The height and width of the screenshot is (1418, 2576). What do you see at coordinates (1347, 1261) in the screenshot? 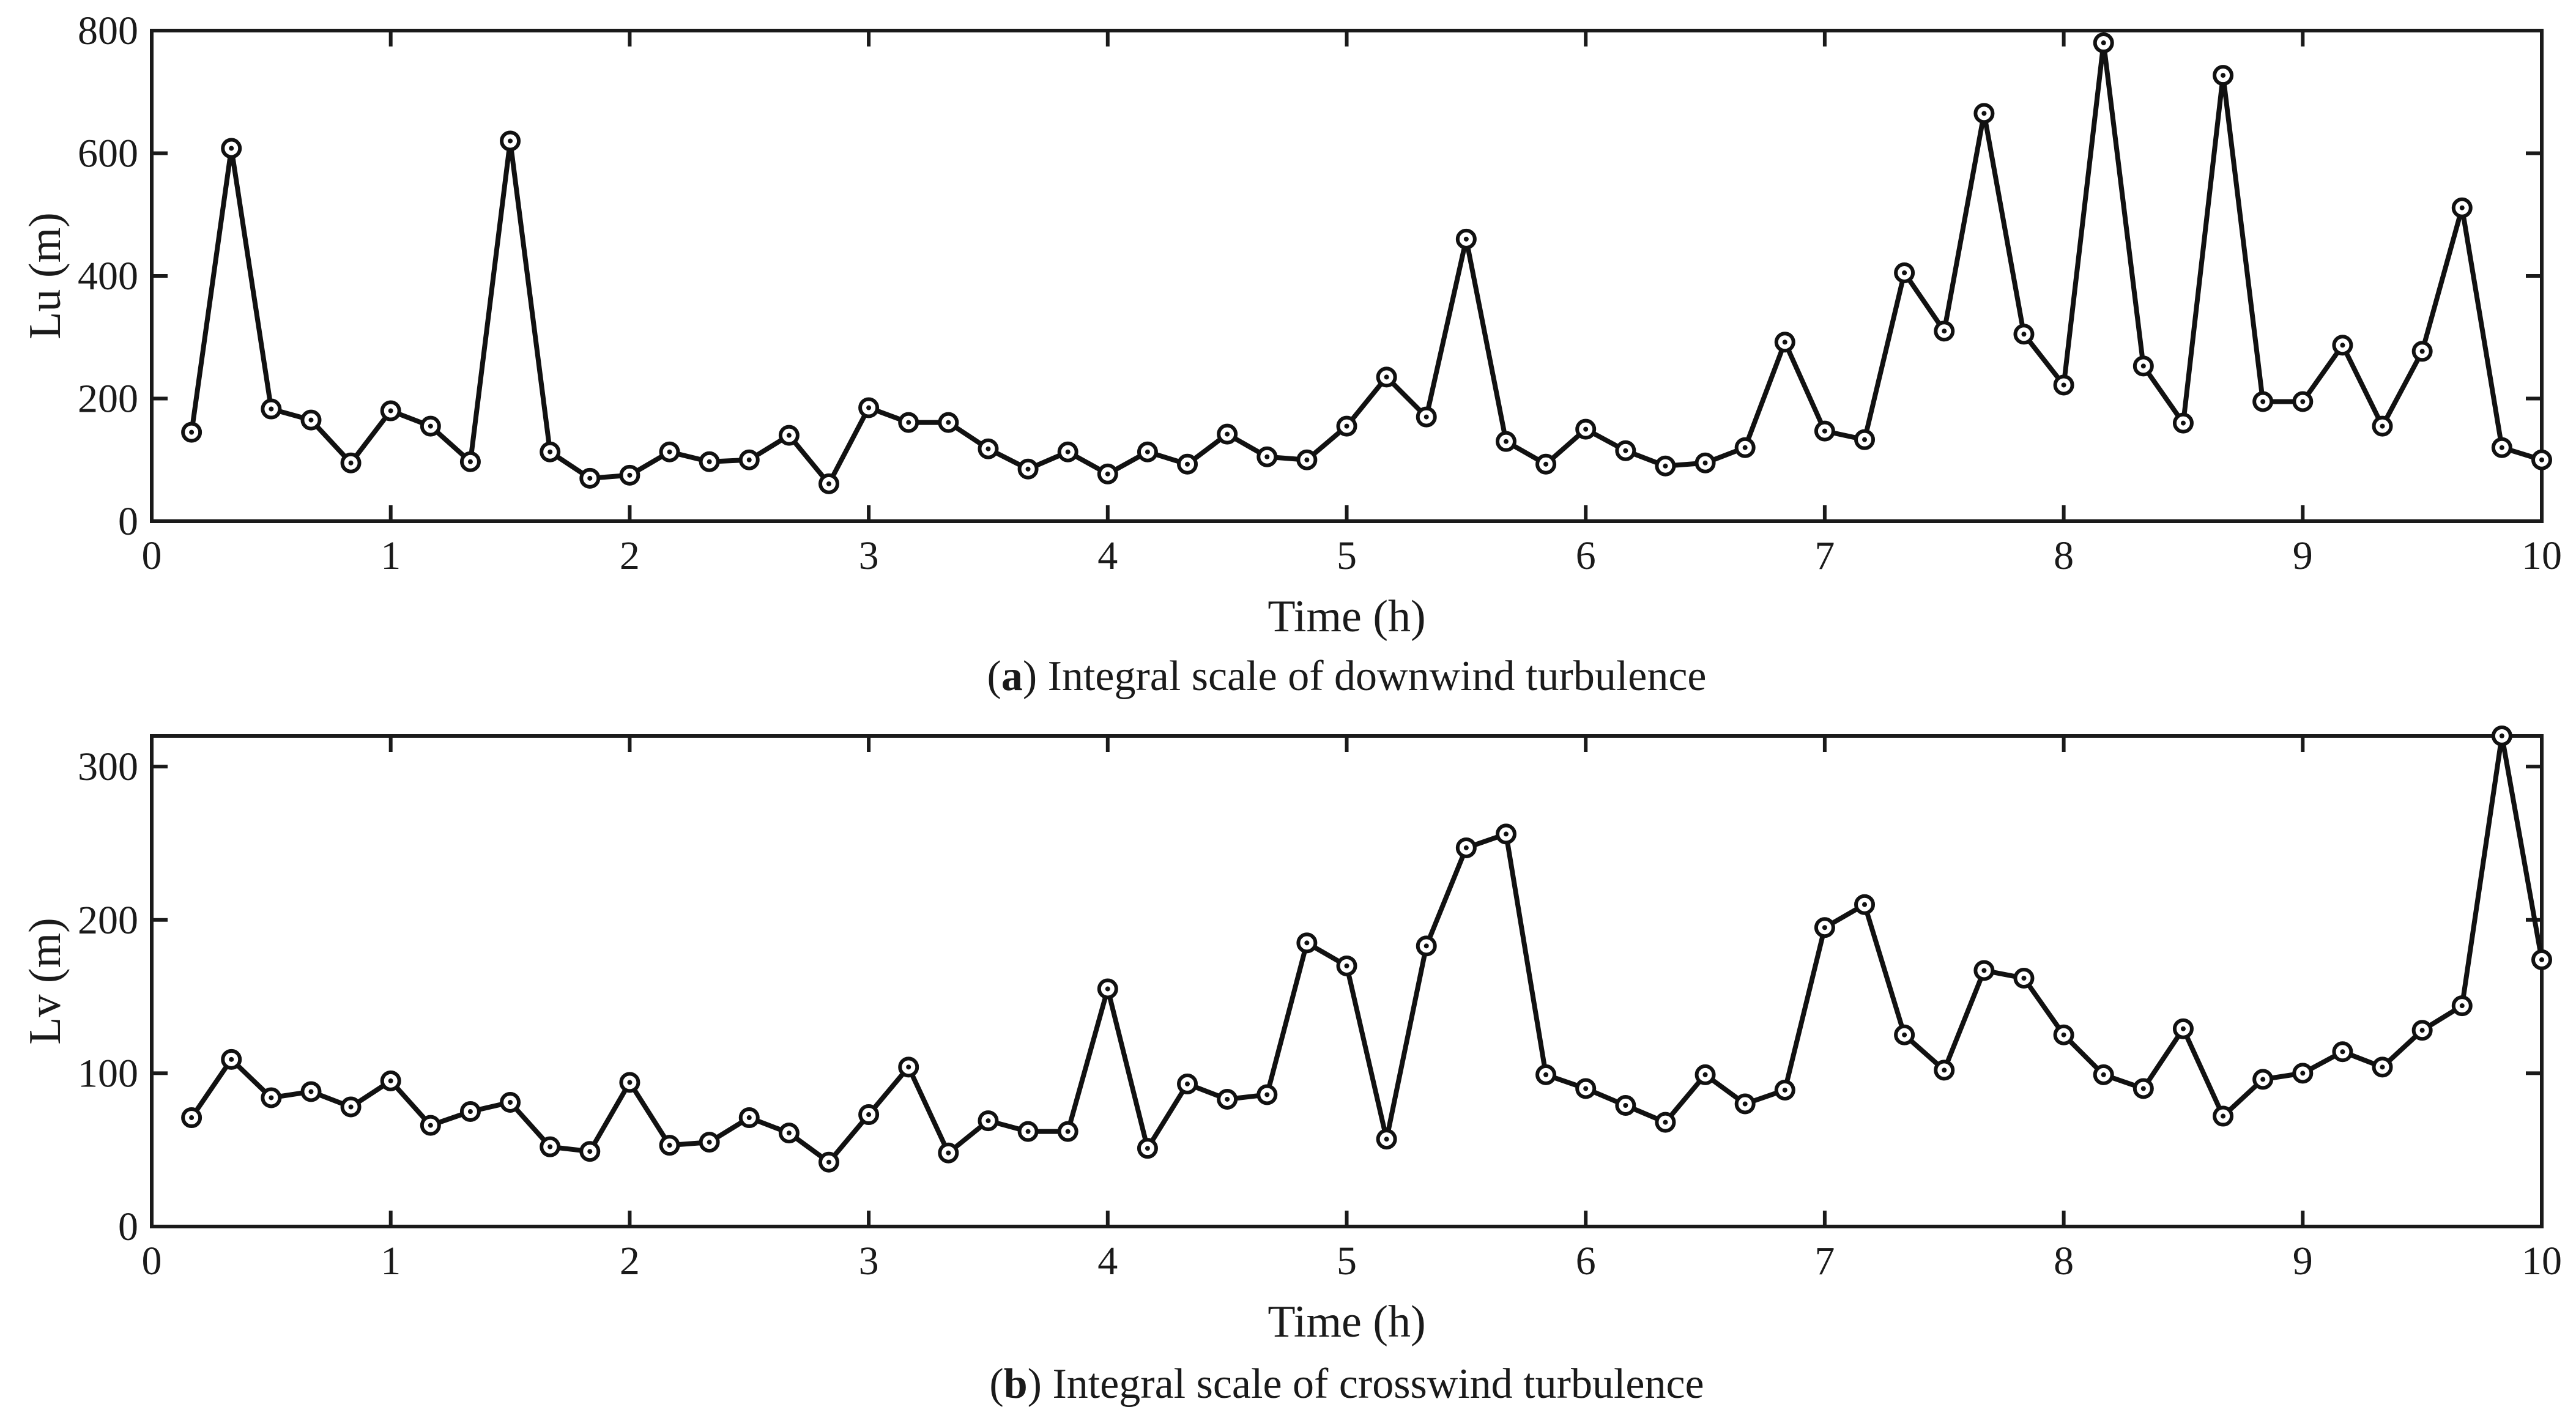
I see `x-tick-label-b: 5` at bounding box center [1347, 1261].